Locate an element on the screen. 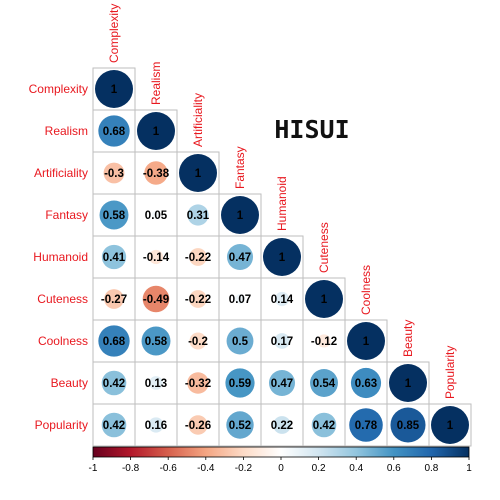  corr-circle-beauty-complexity is located at coordinates (114, 383).